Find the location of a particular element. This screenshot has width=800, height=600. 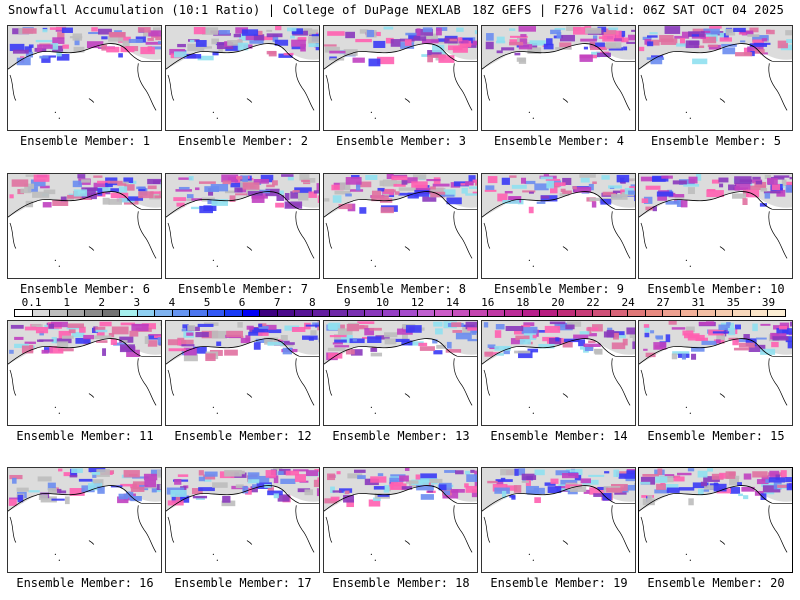

colorbar-tick-label: 9 is located at coordinates (347, 302).